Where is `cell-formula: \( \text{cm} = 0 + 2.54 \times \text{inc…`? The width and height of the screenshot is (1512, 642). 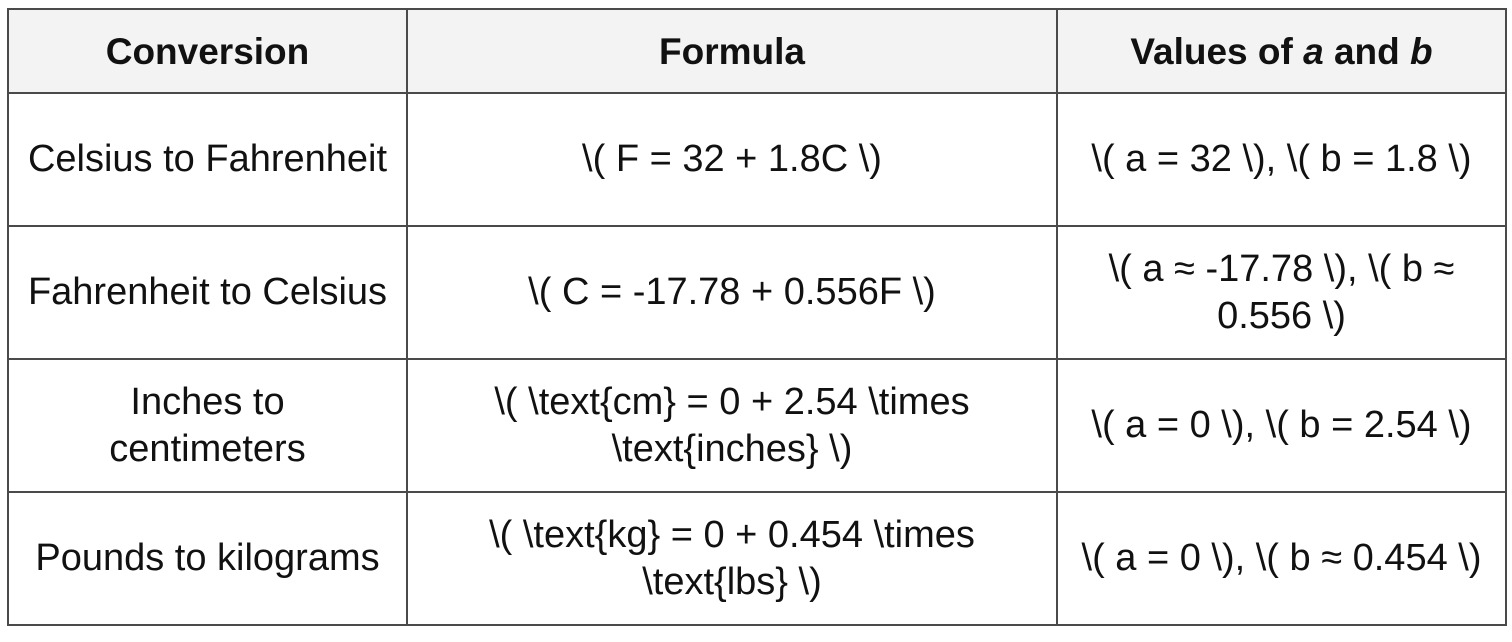
cell-formula: \( \text{cm} = 0 + 2.54 \times \text{inc… is located at coordinates (732, 425).